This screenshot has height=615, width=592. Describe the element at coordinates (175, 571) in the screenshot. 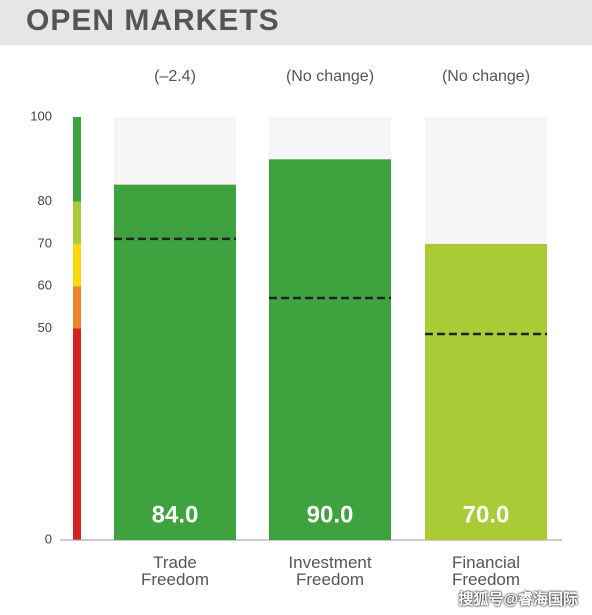

I see `x-tick-label: Trade Freedom` at that location.